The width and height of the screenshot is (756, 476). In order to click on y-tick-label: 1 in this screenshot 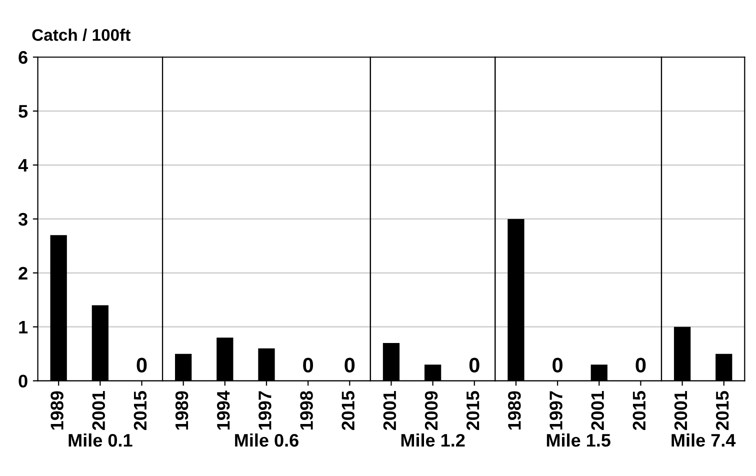, I will do `click(23, 327)`.